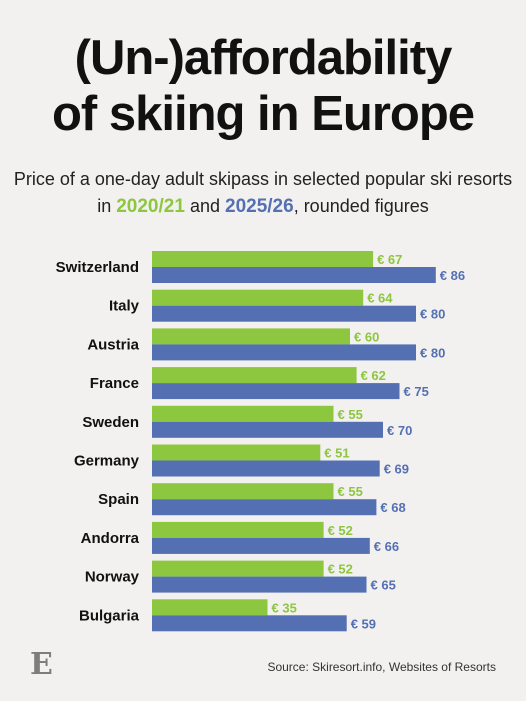 Image resolution: width=526 pixels, height=701 pixels. What do you see at coordinates (383, 585) in the screenshot?
I see `value-label-2025: € 65` at bounding box center [383, 585].